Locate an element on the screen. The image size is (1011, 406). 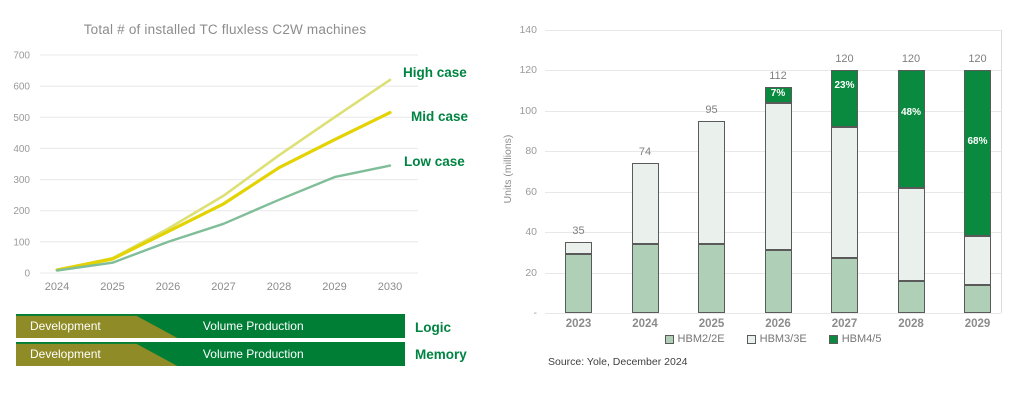
y-tick-label: 700 is located at coordinates (21, 56).